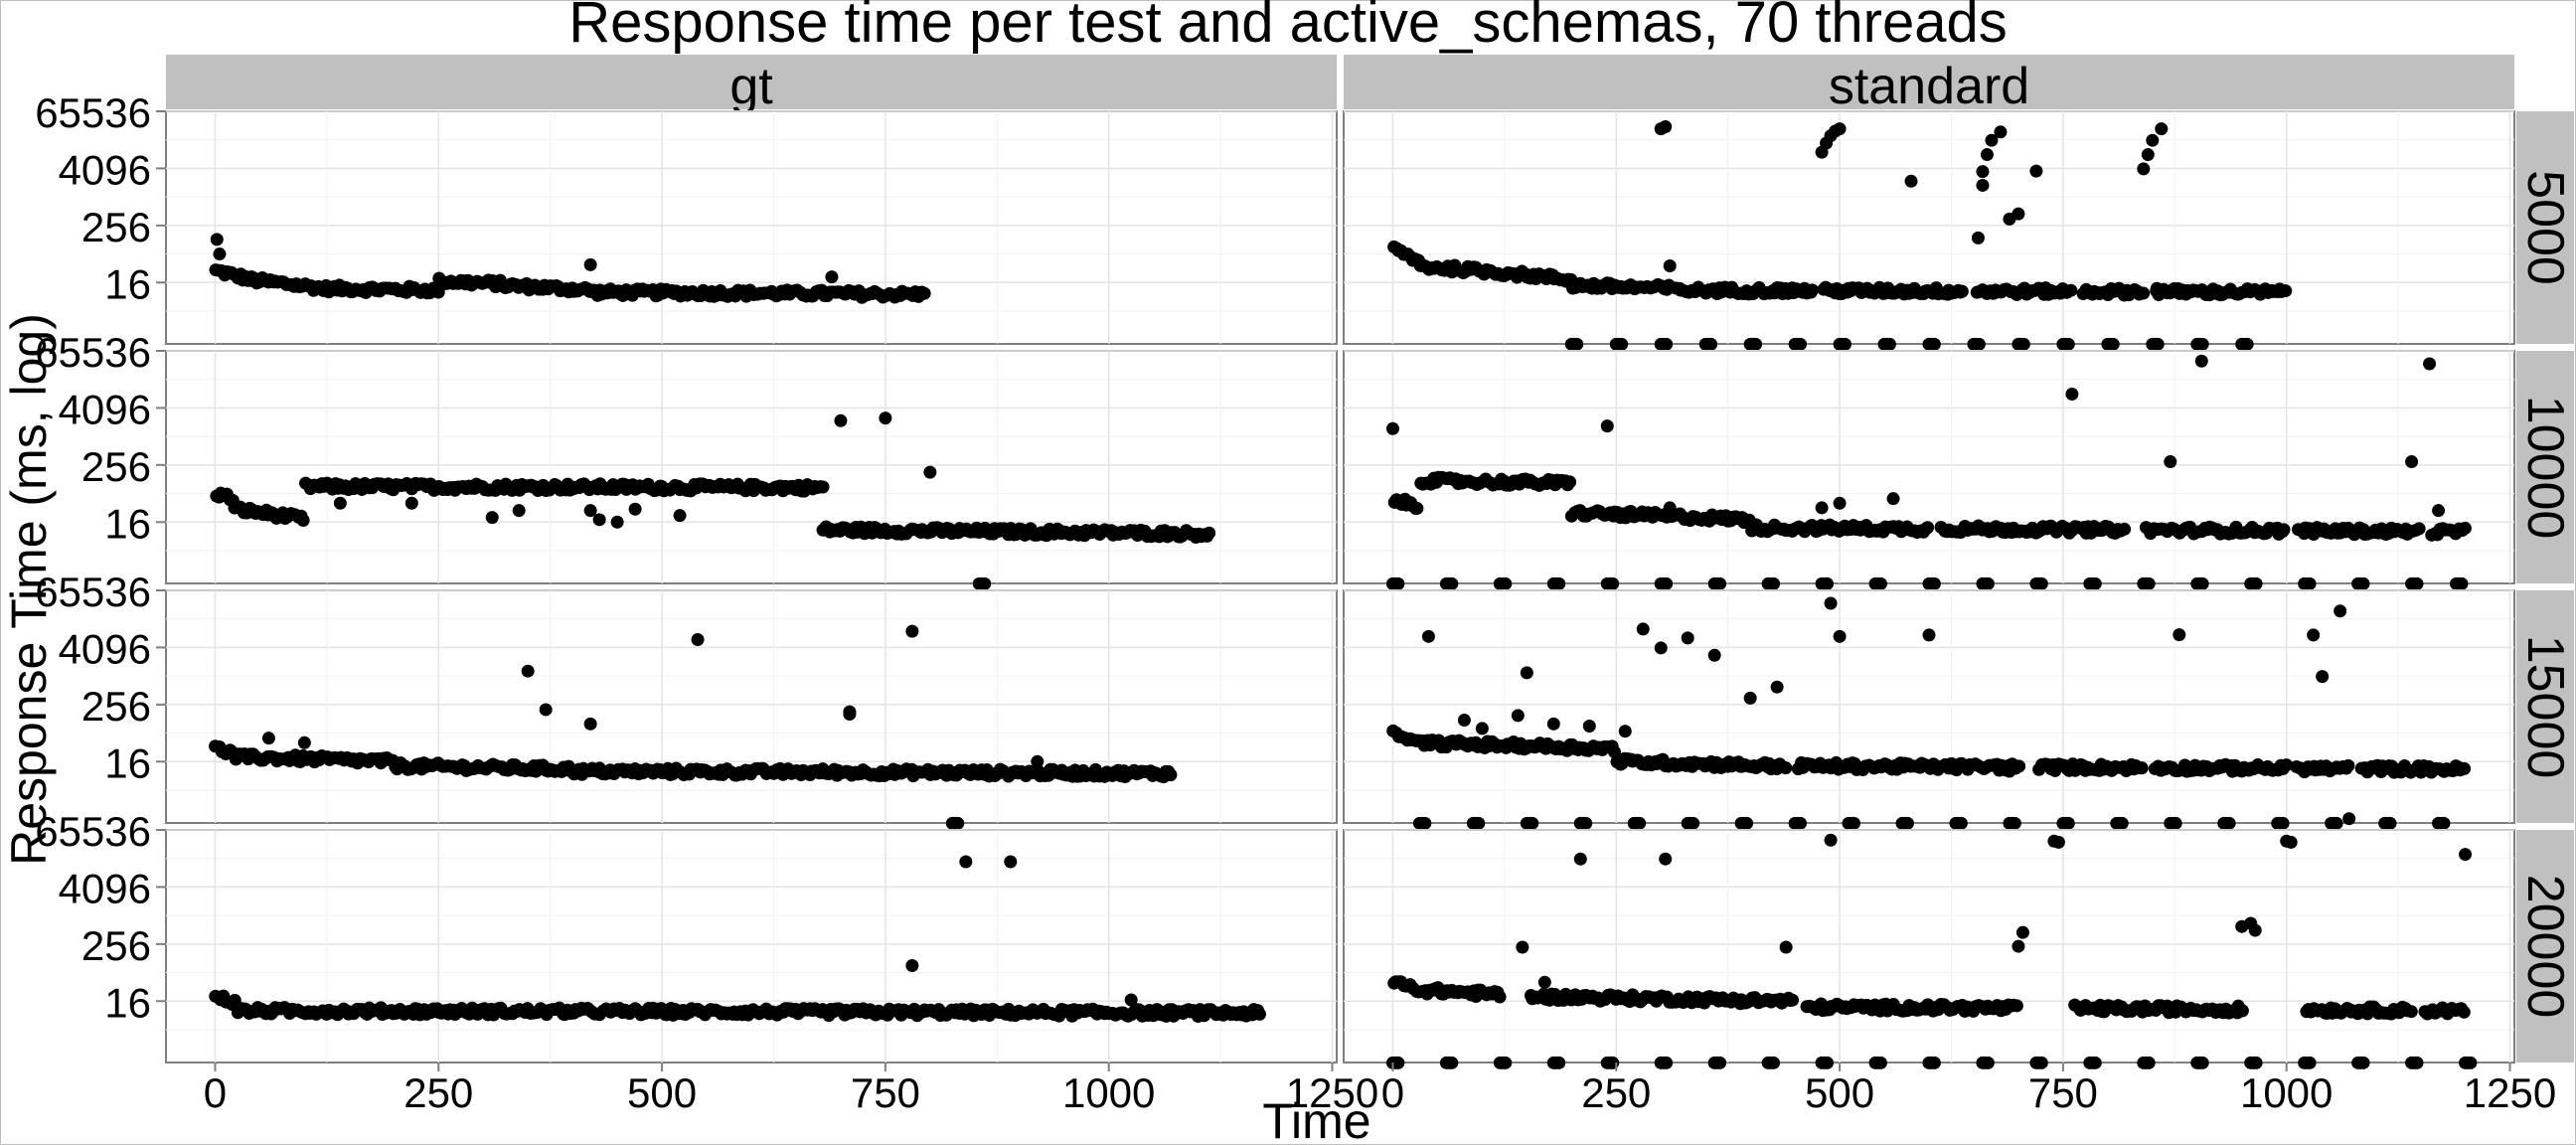 This screenshot has width=2576, height=1145. I want to click on x-tick-label: 250, so click(1616, 1092).